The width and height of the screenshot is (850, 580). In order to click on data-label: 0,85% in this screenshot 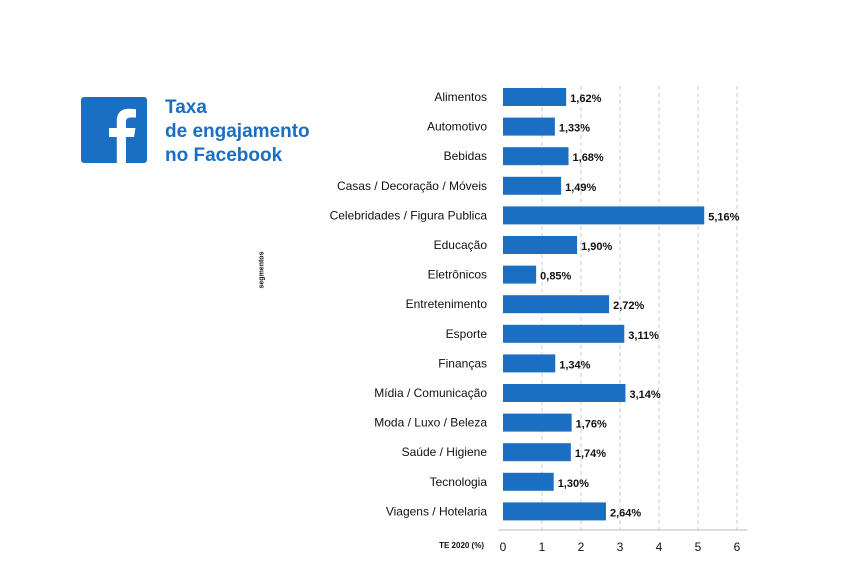, I will do `click(555, 277)`.